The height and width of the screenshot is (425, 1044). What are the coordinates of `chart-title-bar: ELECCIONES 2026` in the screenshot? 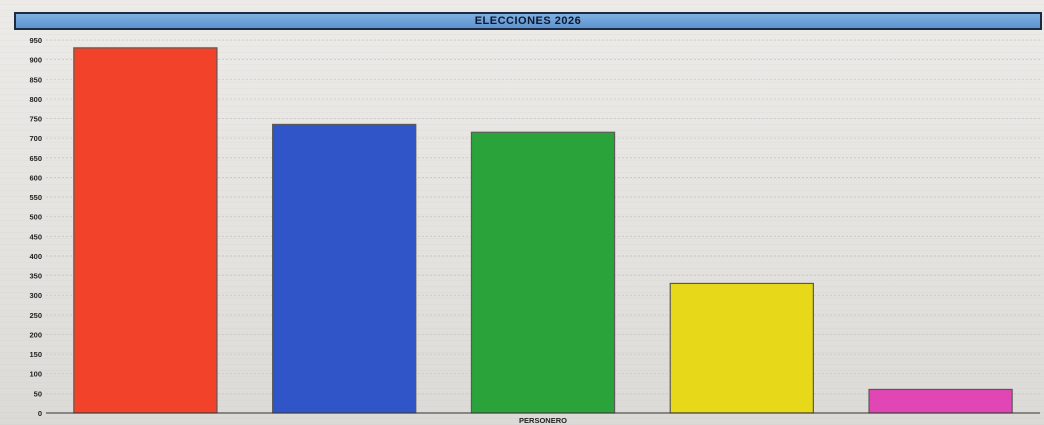 It's located at (528, 21).